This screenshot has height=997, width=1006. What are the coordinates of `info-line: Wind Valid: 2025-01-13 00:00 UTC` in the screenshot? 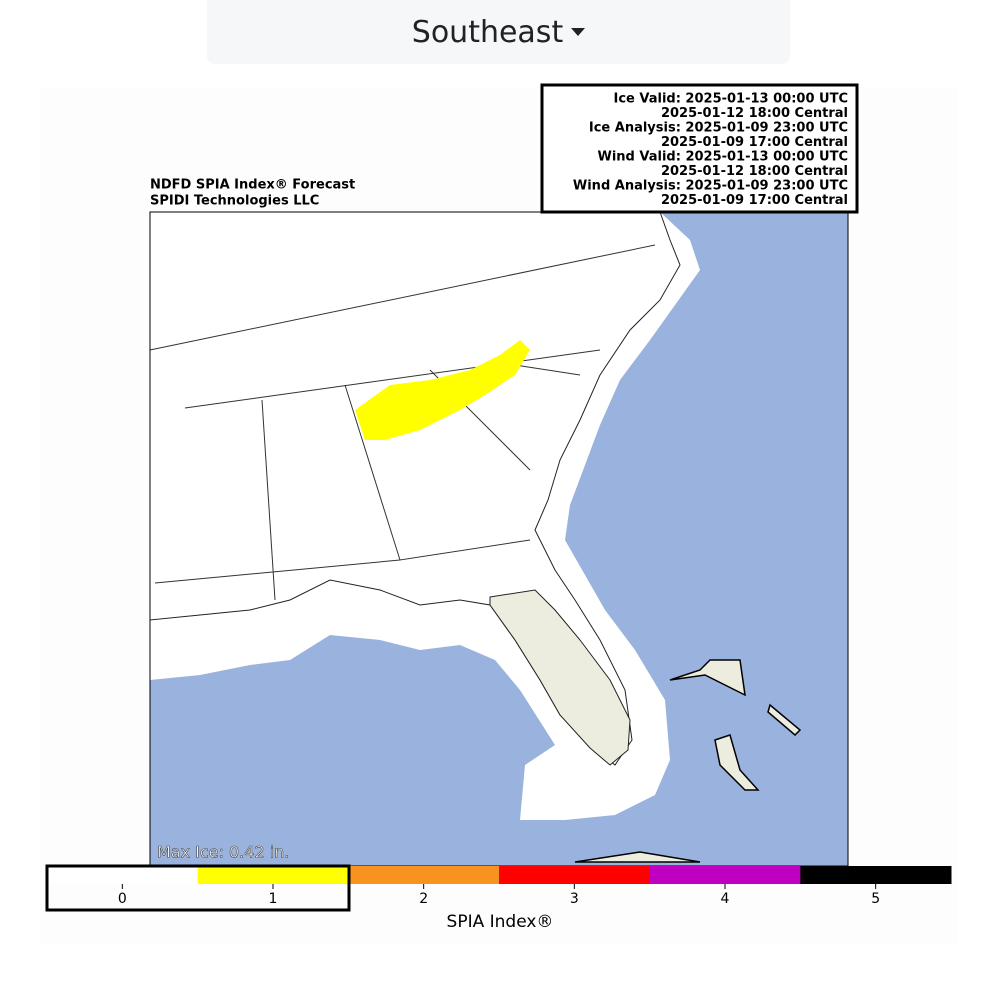 It's located at (723, 157).